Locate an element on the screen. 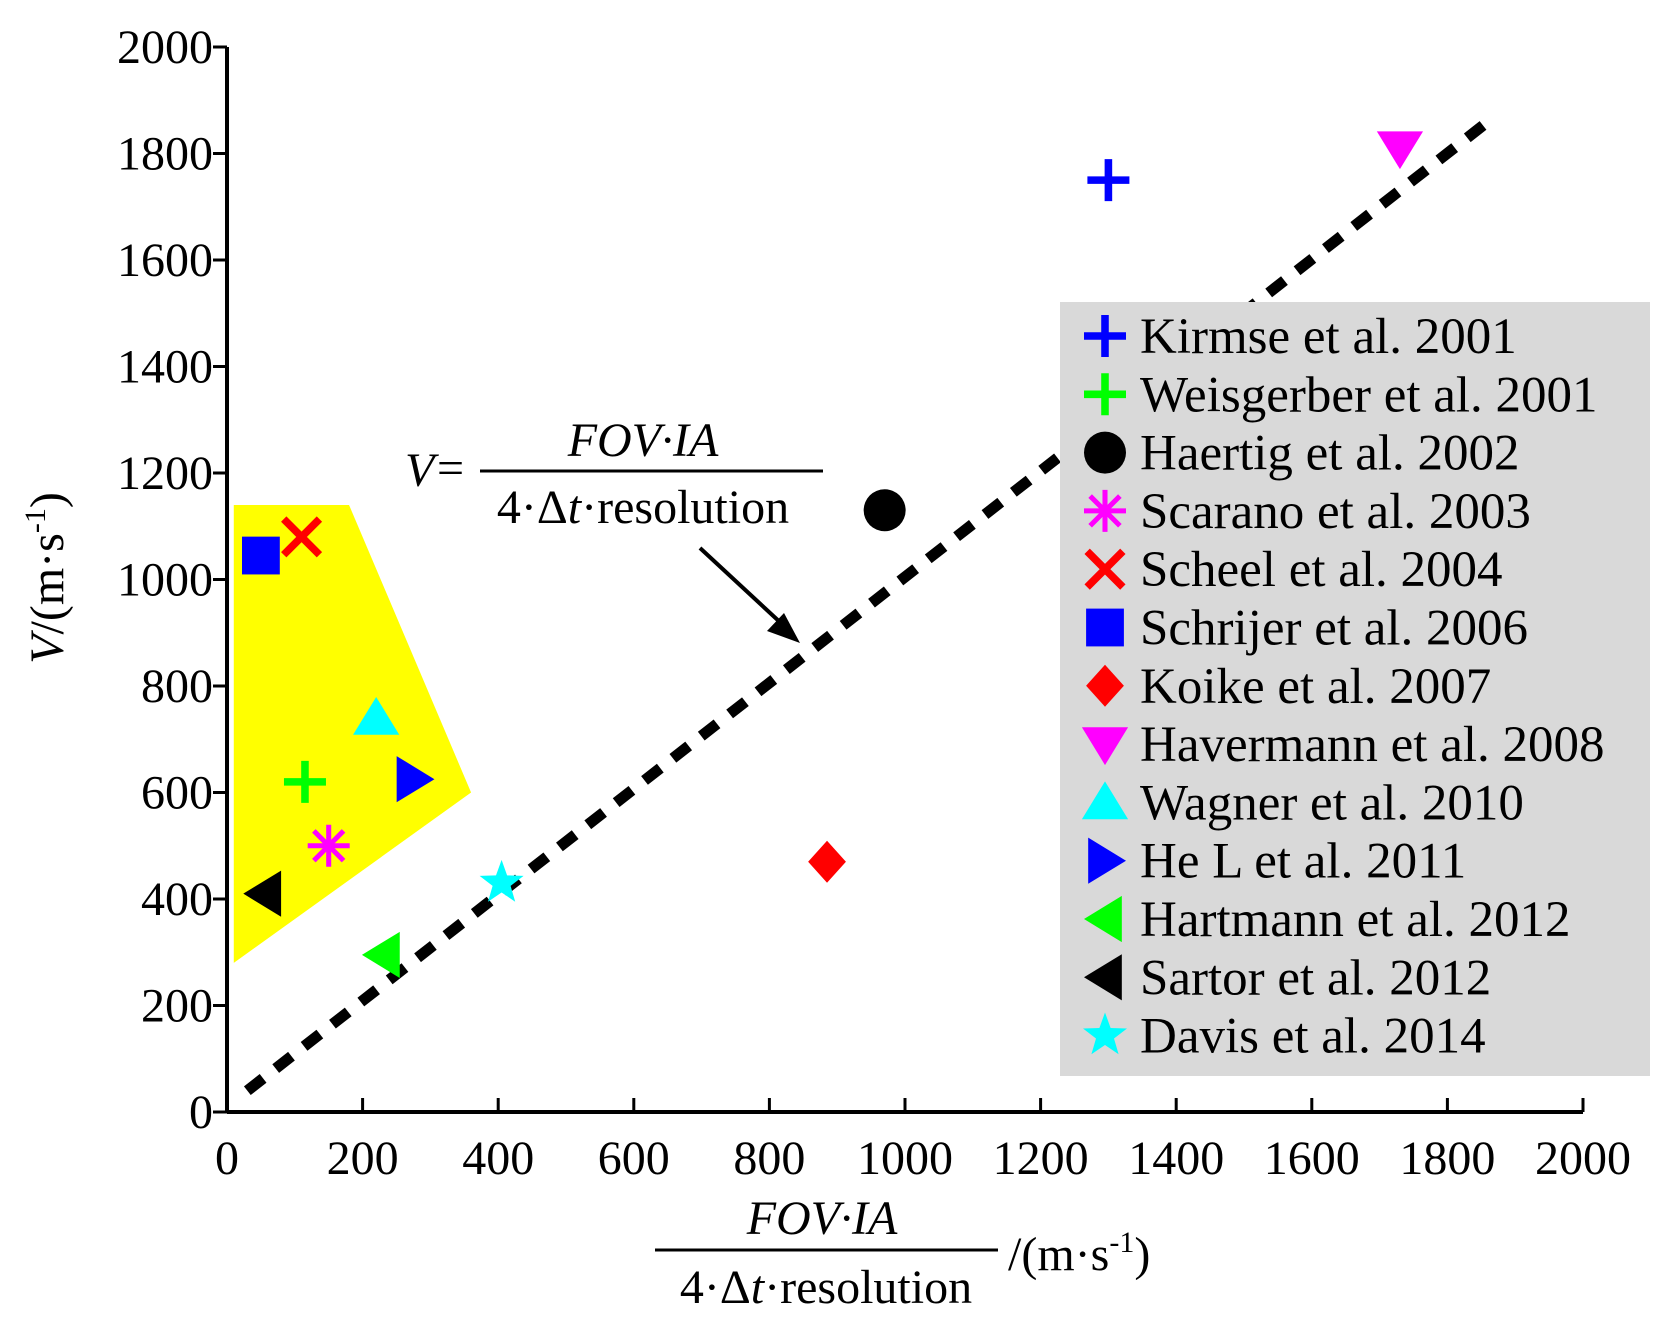 The width and height of the screenshot is (1677, 1323). data-point-triangle-right is located at coordinates (415, 779).